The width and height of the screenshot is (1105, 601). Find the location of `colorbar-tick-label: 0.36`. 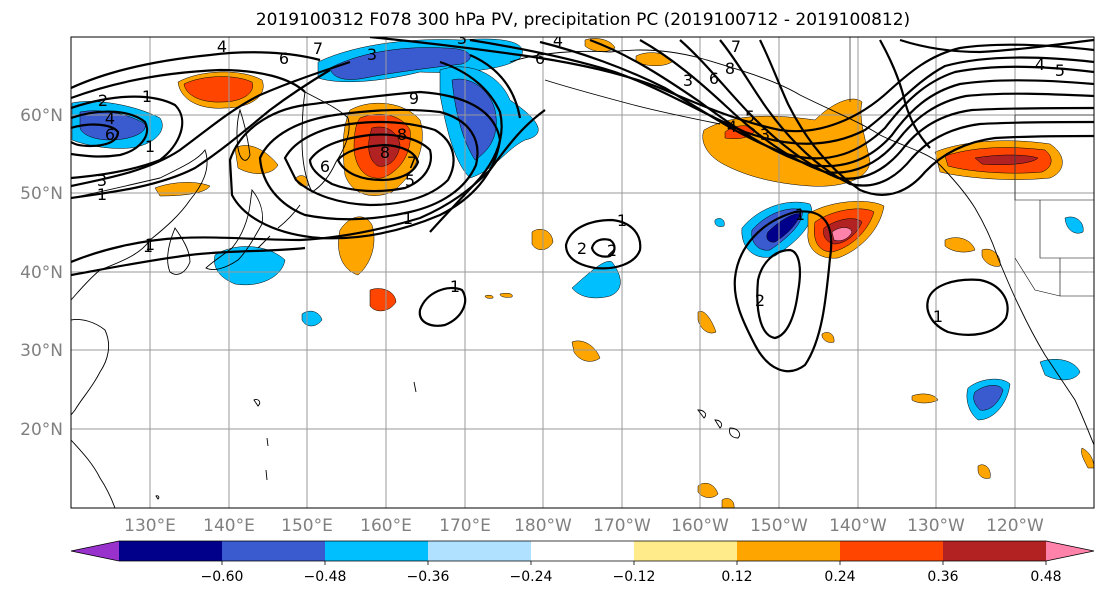

colorbar-tick-label: 0.36 is located at coordinates (942, 577).